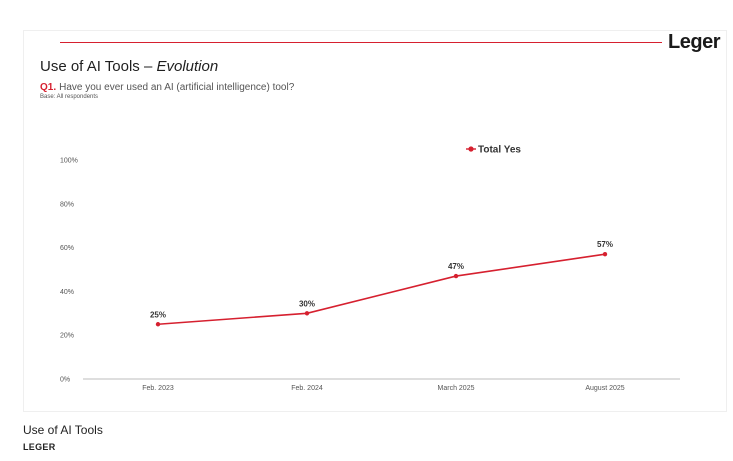 The width and height of the screenshot is (733, 461). What do you see at coordinates (694, 42) in the screenshot?
I see `leger-logo: Leger` at bounding box center [694, 42].